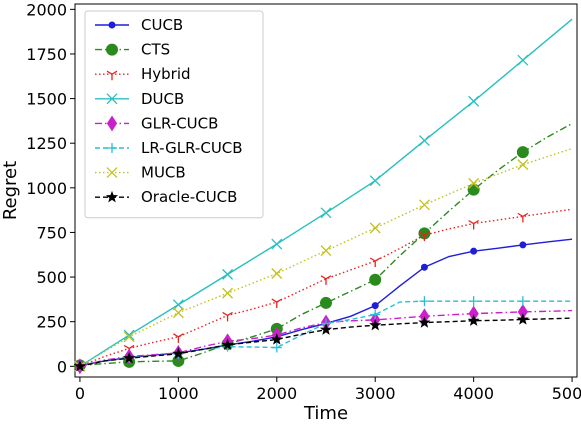  Describe the element at coordinates (51, 277) in the screenshot. I see `y-tick-label: 500` at that location.